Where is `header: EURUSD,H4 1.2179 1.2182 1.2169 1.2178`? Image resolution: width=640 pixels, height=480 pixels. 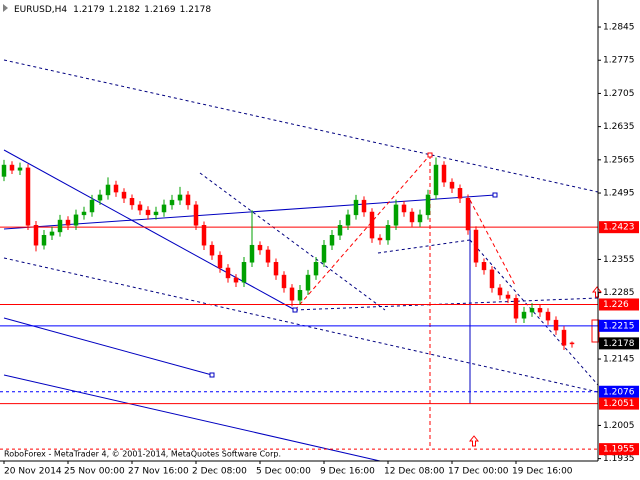 header: EURUSD,H4 1.2179 1.2182 1.2169 1.2178 is located at coordinates (112, 10).